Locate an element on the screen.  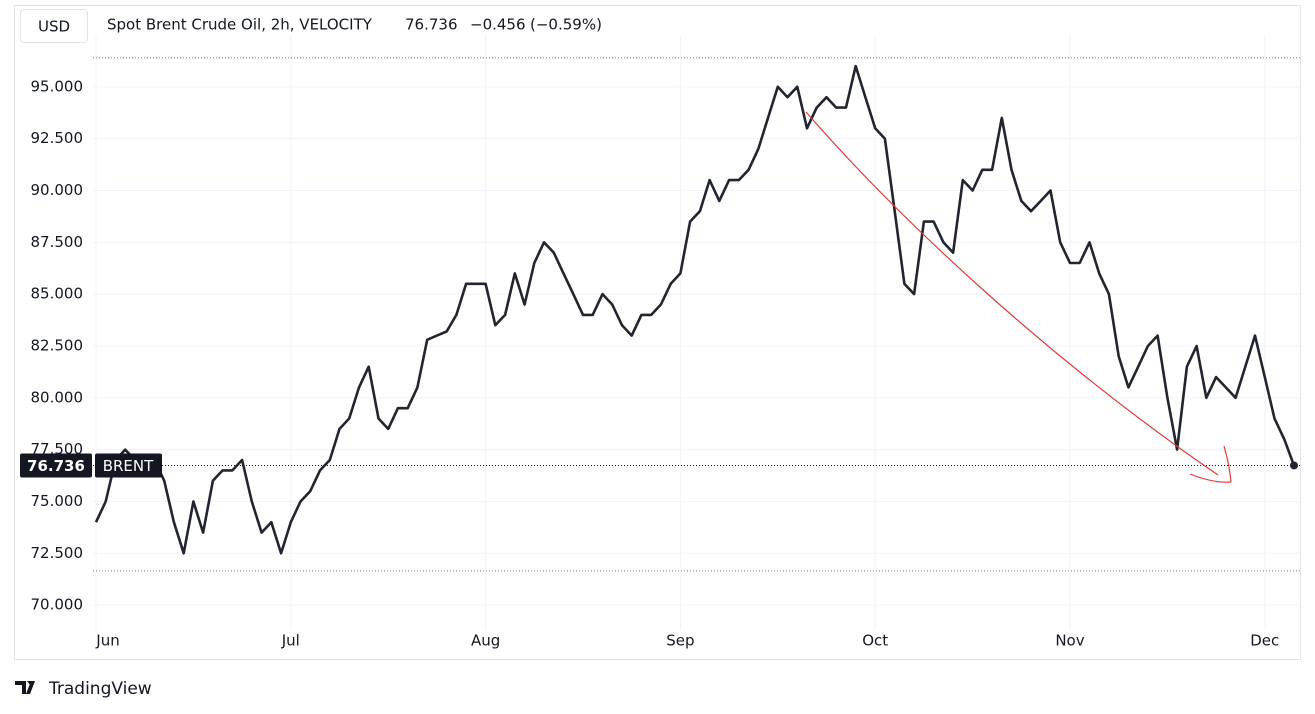
y-tick-label: 95.000 is located at coordinates (57, 86).